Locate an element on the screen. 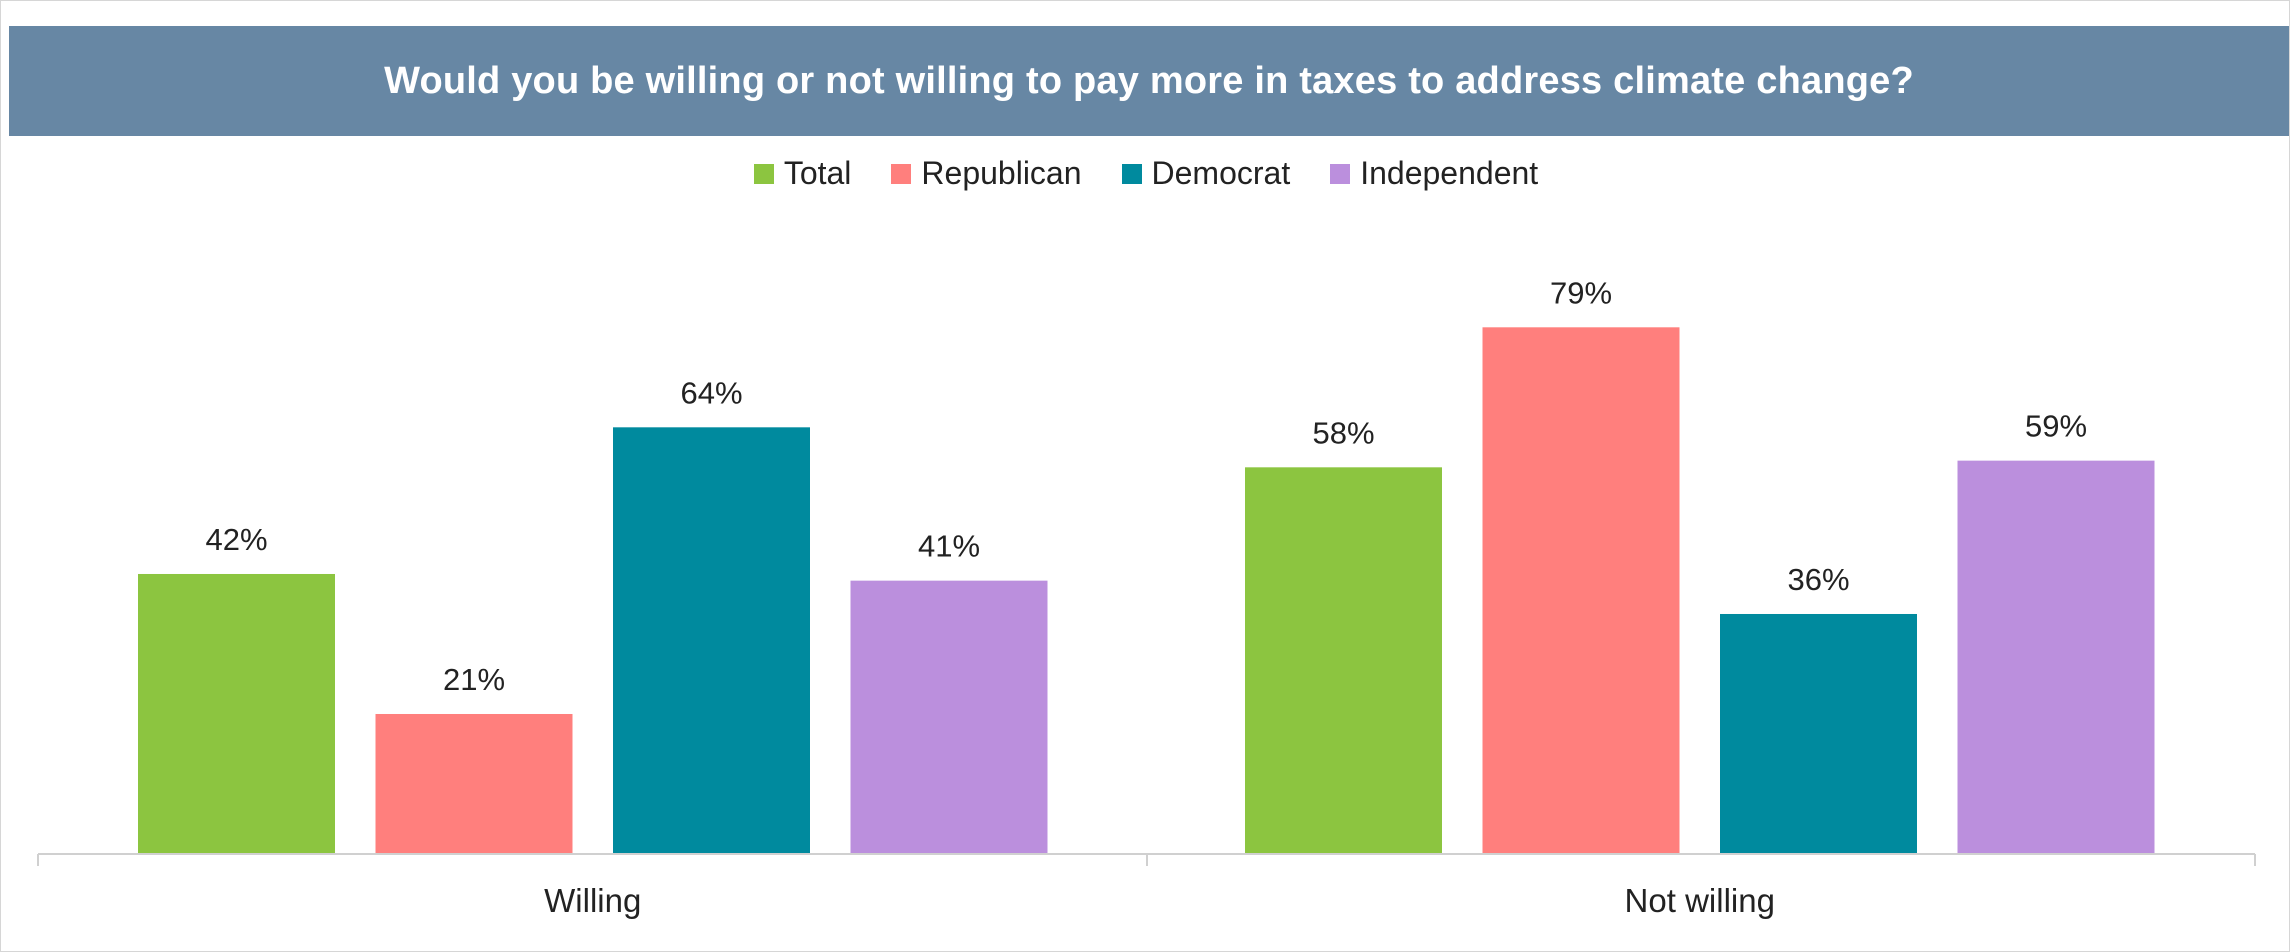 This screenshot has height=952, width=2290. data-label-willing-republican: 21% is located at coordinates (474, 679).